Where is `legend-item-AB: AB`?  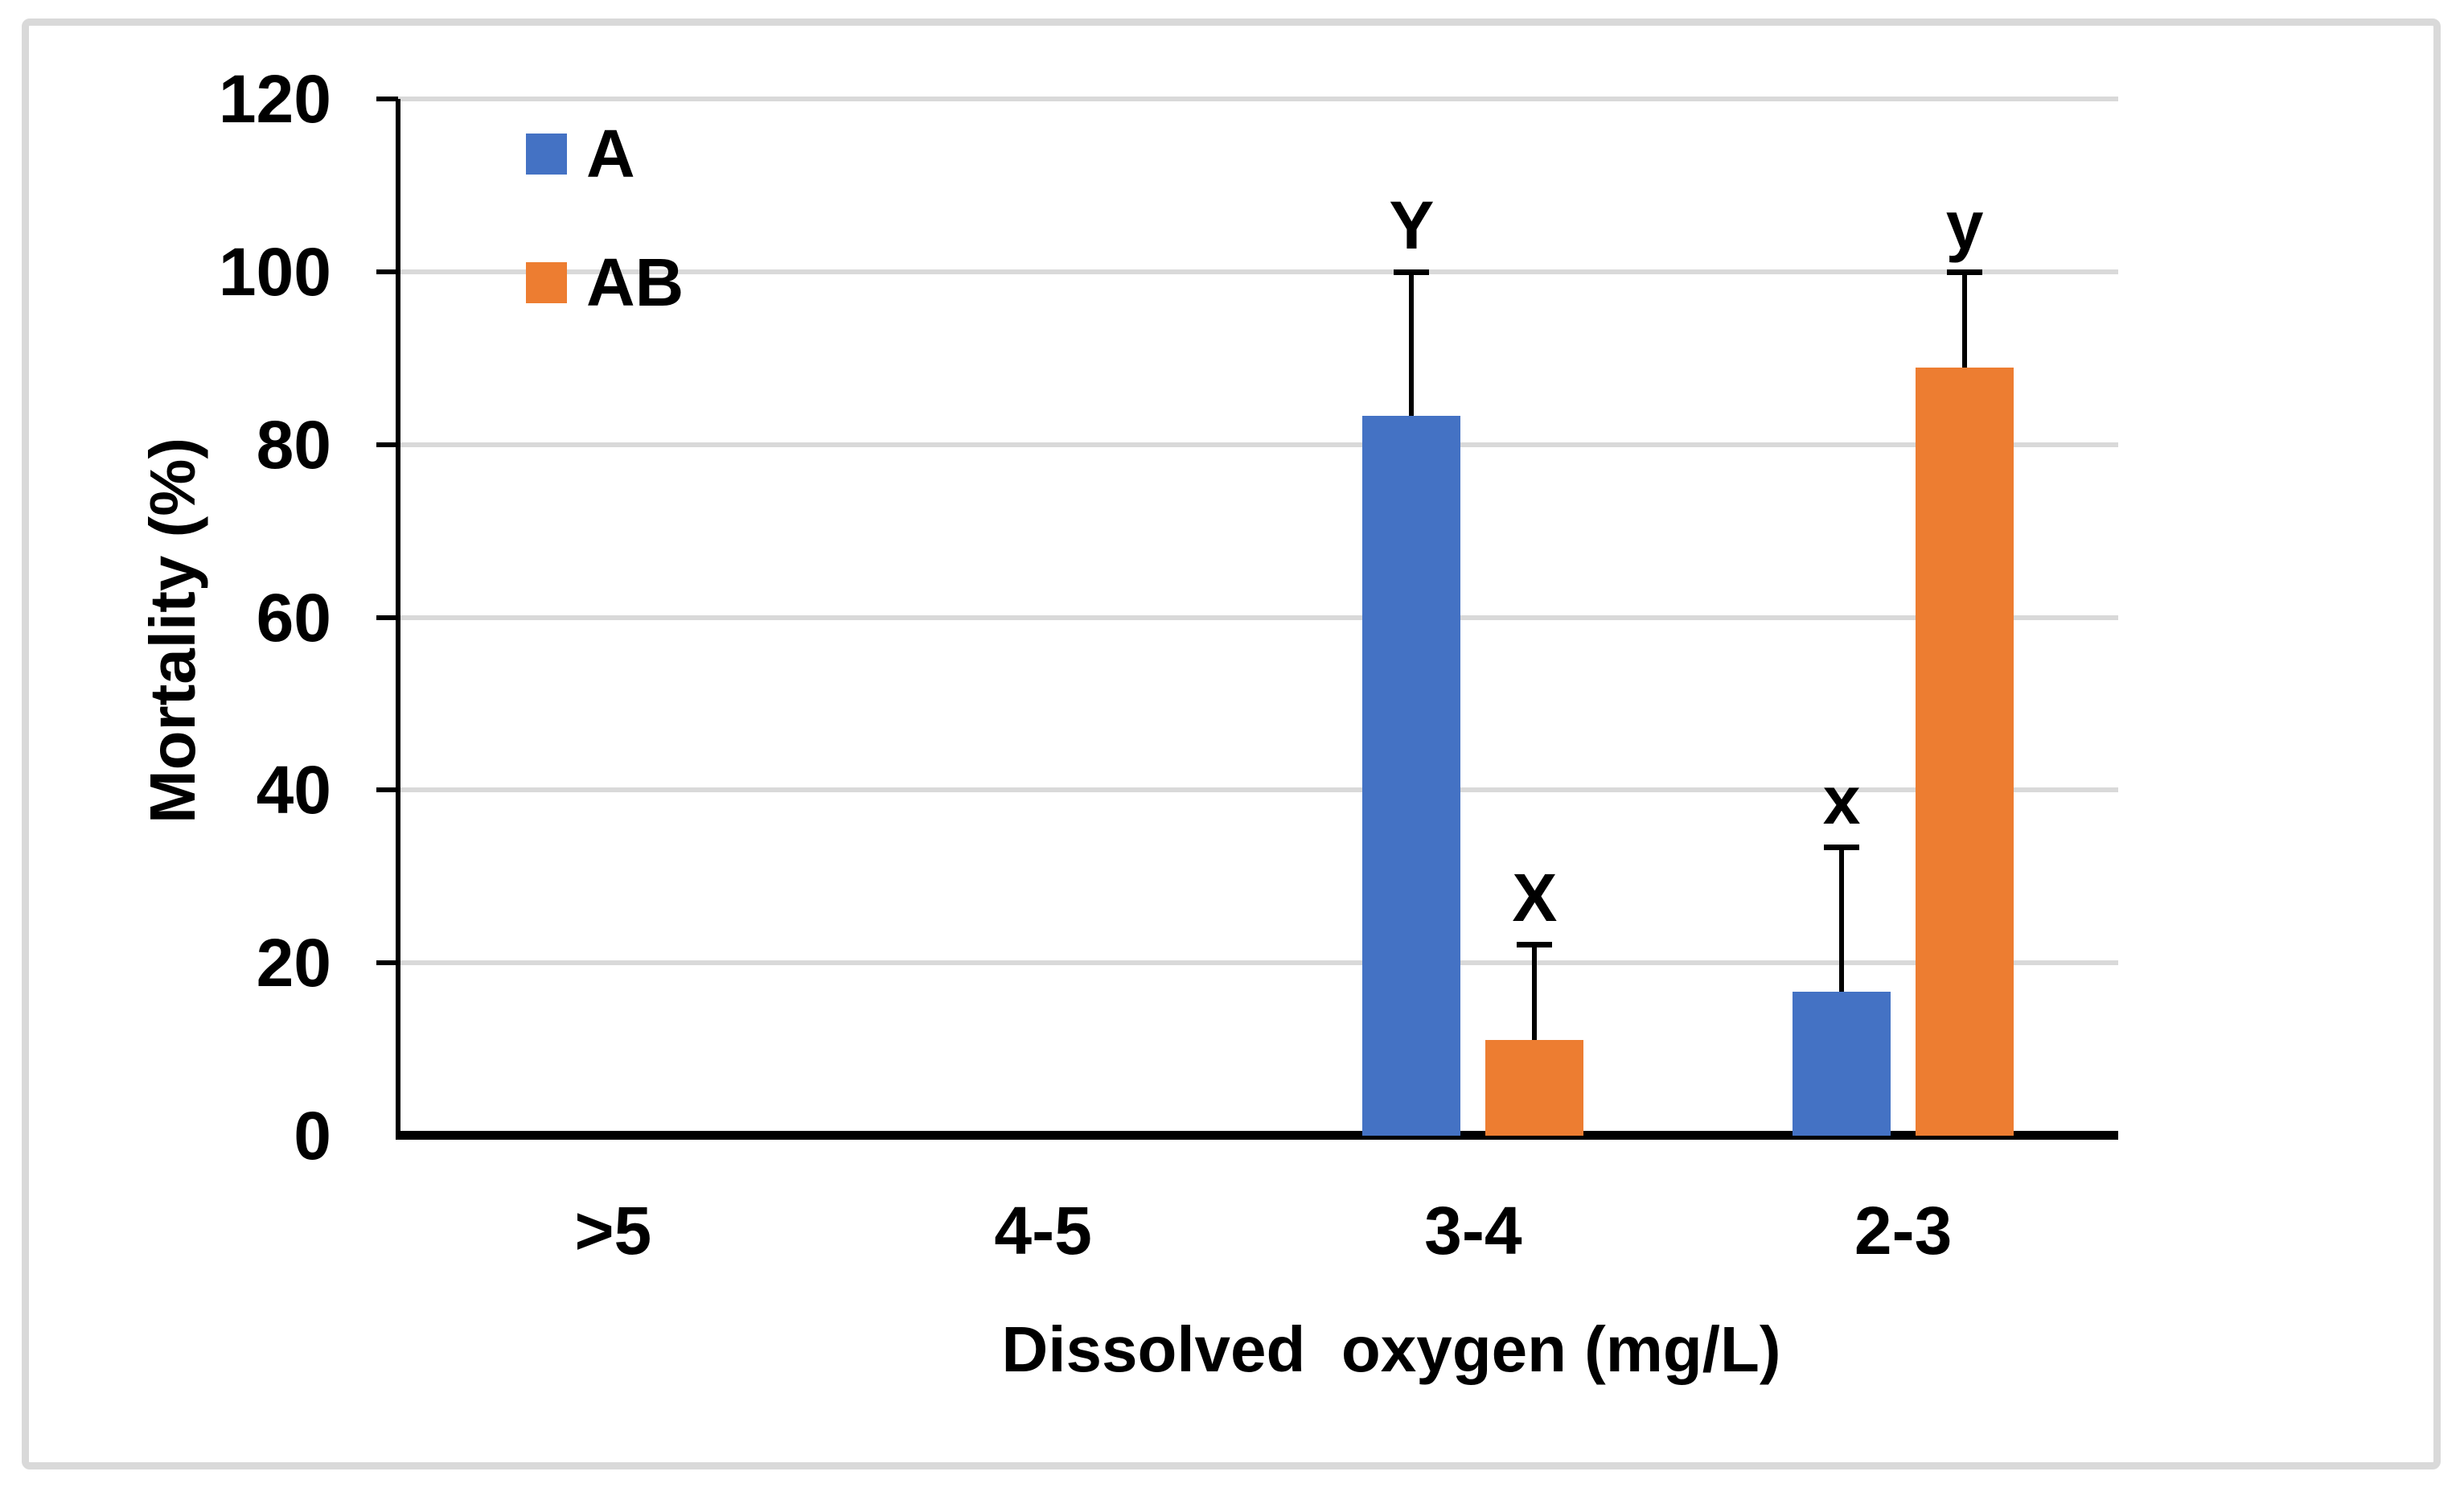
legend-item-AB: AB is located at coordinates (605, 282).